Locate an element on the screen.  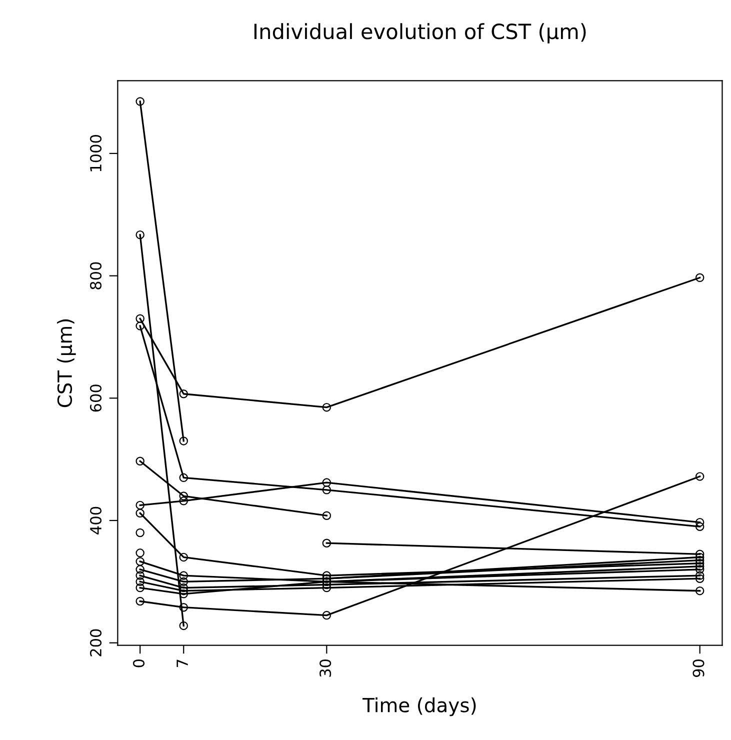
y-axis-title: CST (µm) is located at coordinates (66, 363).